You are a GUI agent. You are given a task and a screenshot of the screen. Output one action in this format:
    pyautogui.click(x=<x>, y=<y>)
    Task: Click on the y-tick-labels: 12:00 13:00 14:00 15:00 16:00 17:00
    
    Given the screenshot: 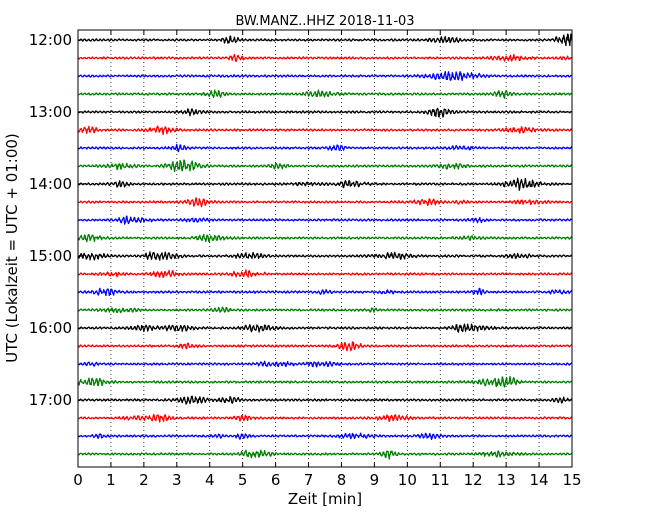 What is the action you would take?
    pyautogui.click(x=50, y=220)
    